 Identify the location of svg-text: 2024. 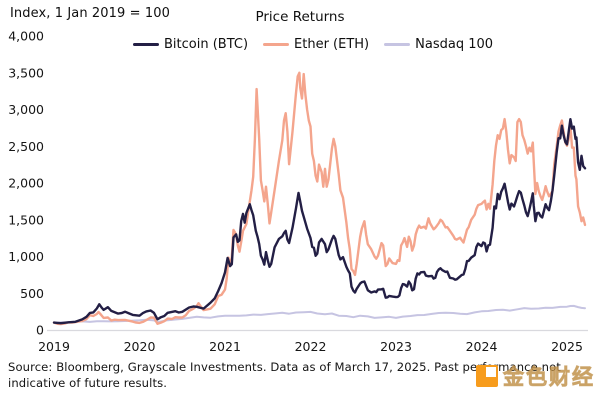
(482, 346).